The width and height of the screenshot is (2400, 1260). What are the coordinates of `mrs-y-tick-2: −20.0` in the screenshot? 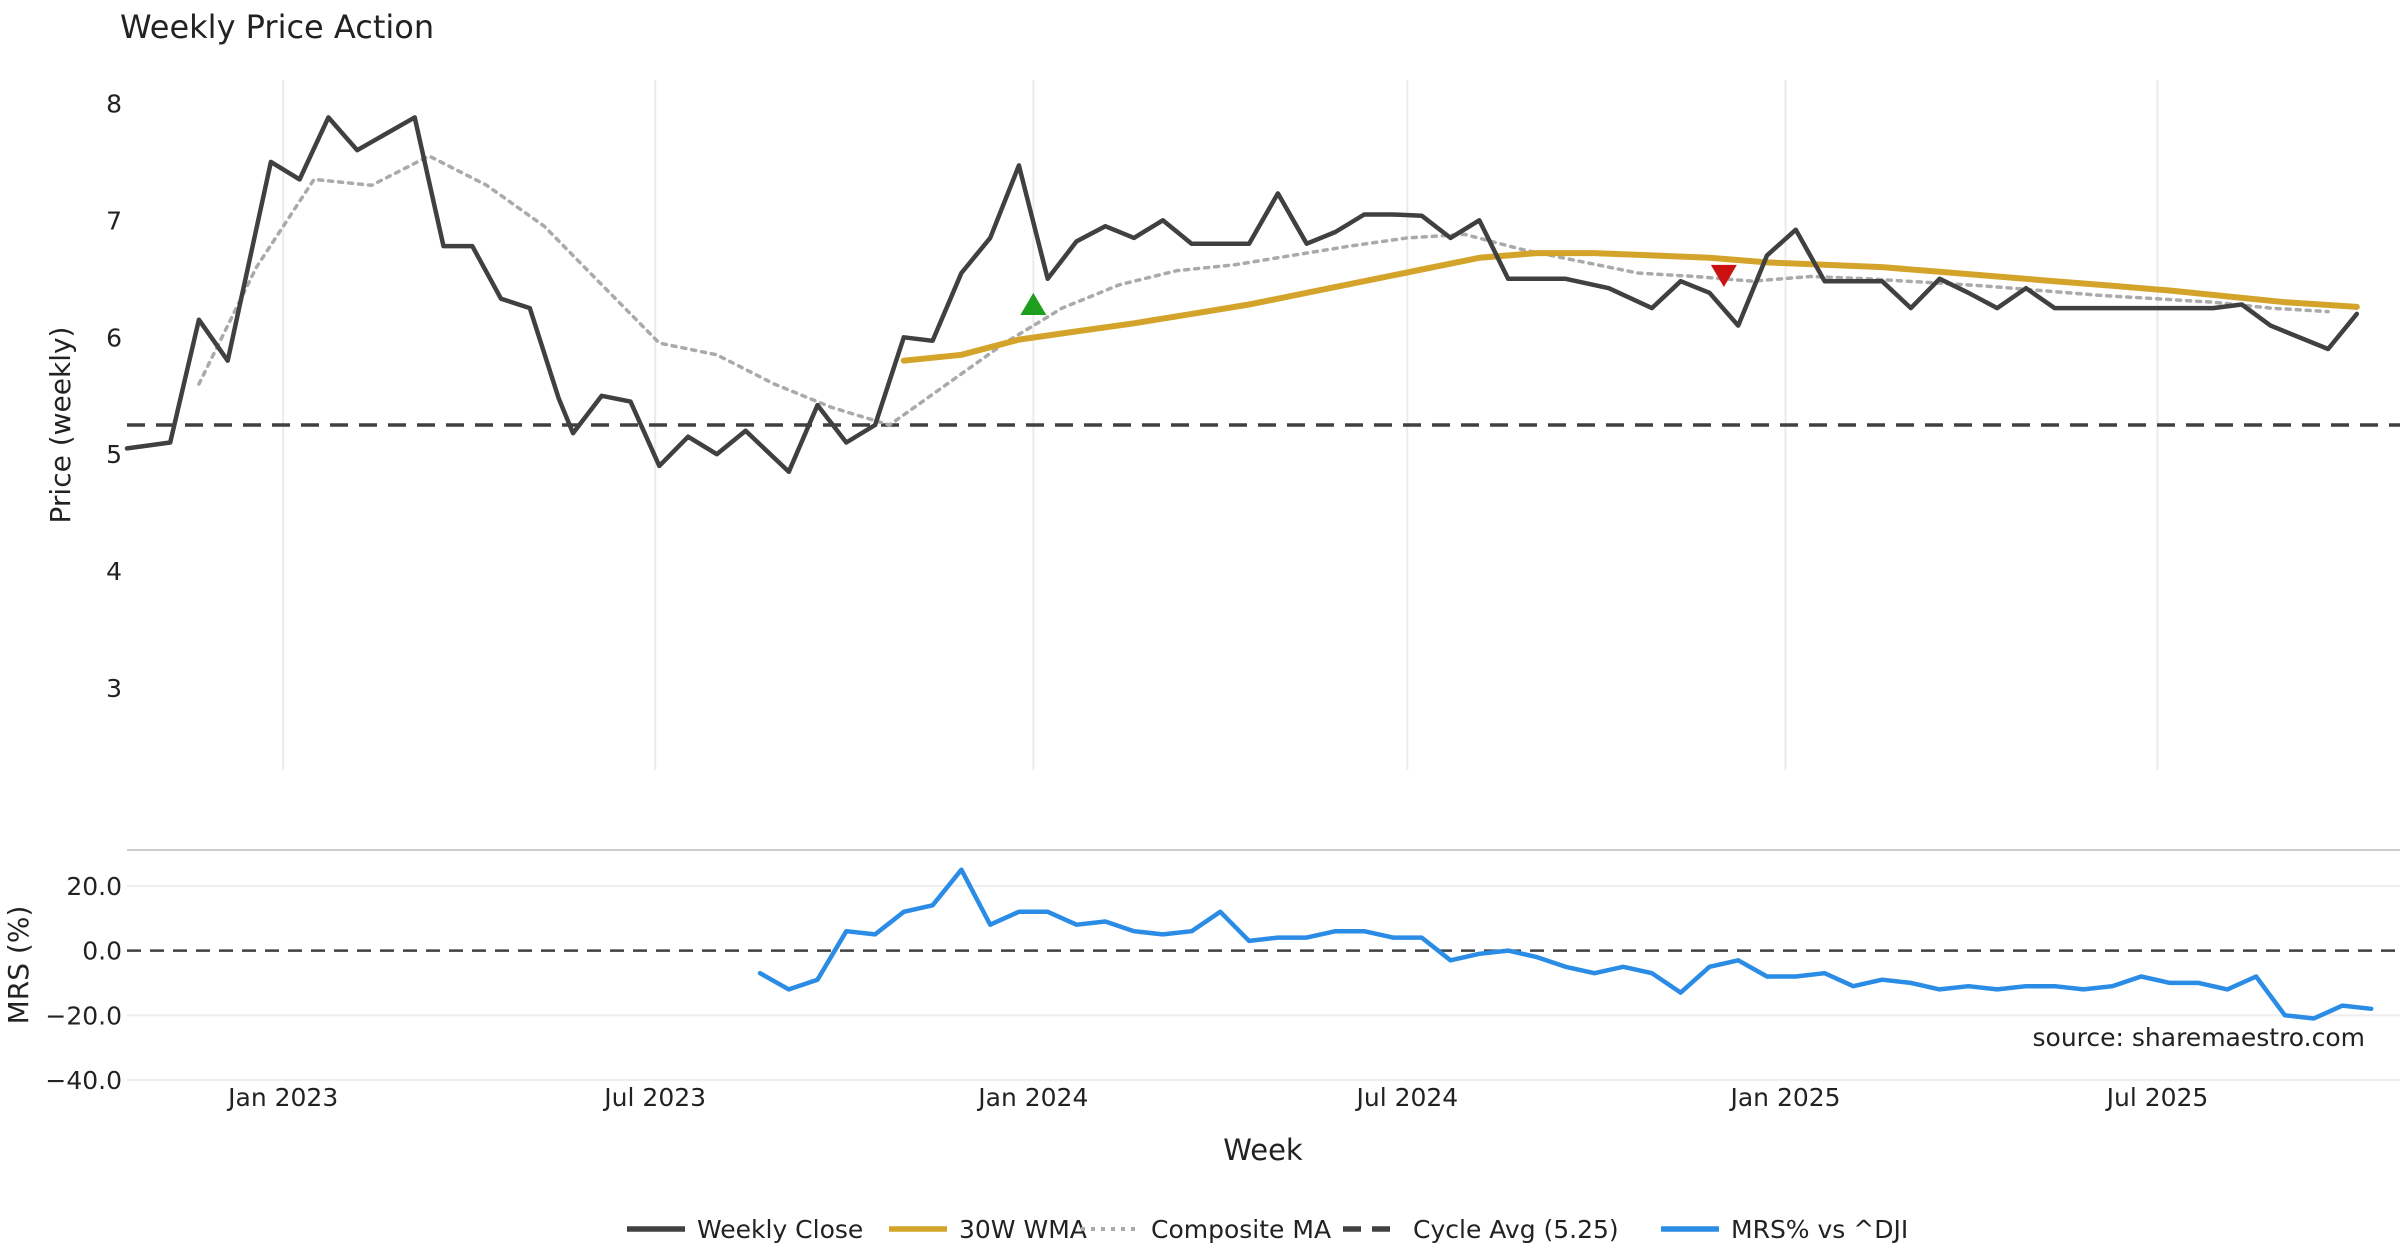 It's located at (83, 1015).